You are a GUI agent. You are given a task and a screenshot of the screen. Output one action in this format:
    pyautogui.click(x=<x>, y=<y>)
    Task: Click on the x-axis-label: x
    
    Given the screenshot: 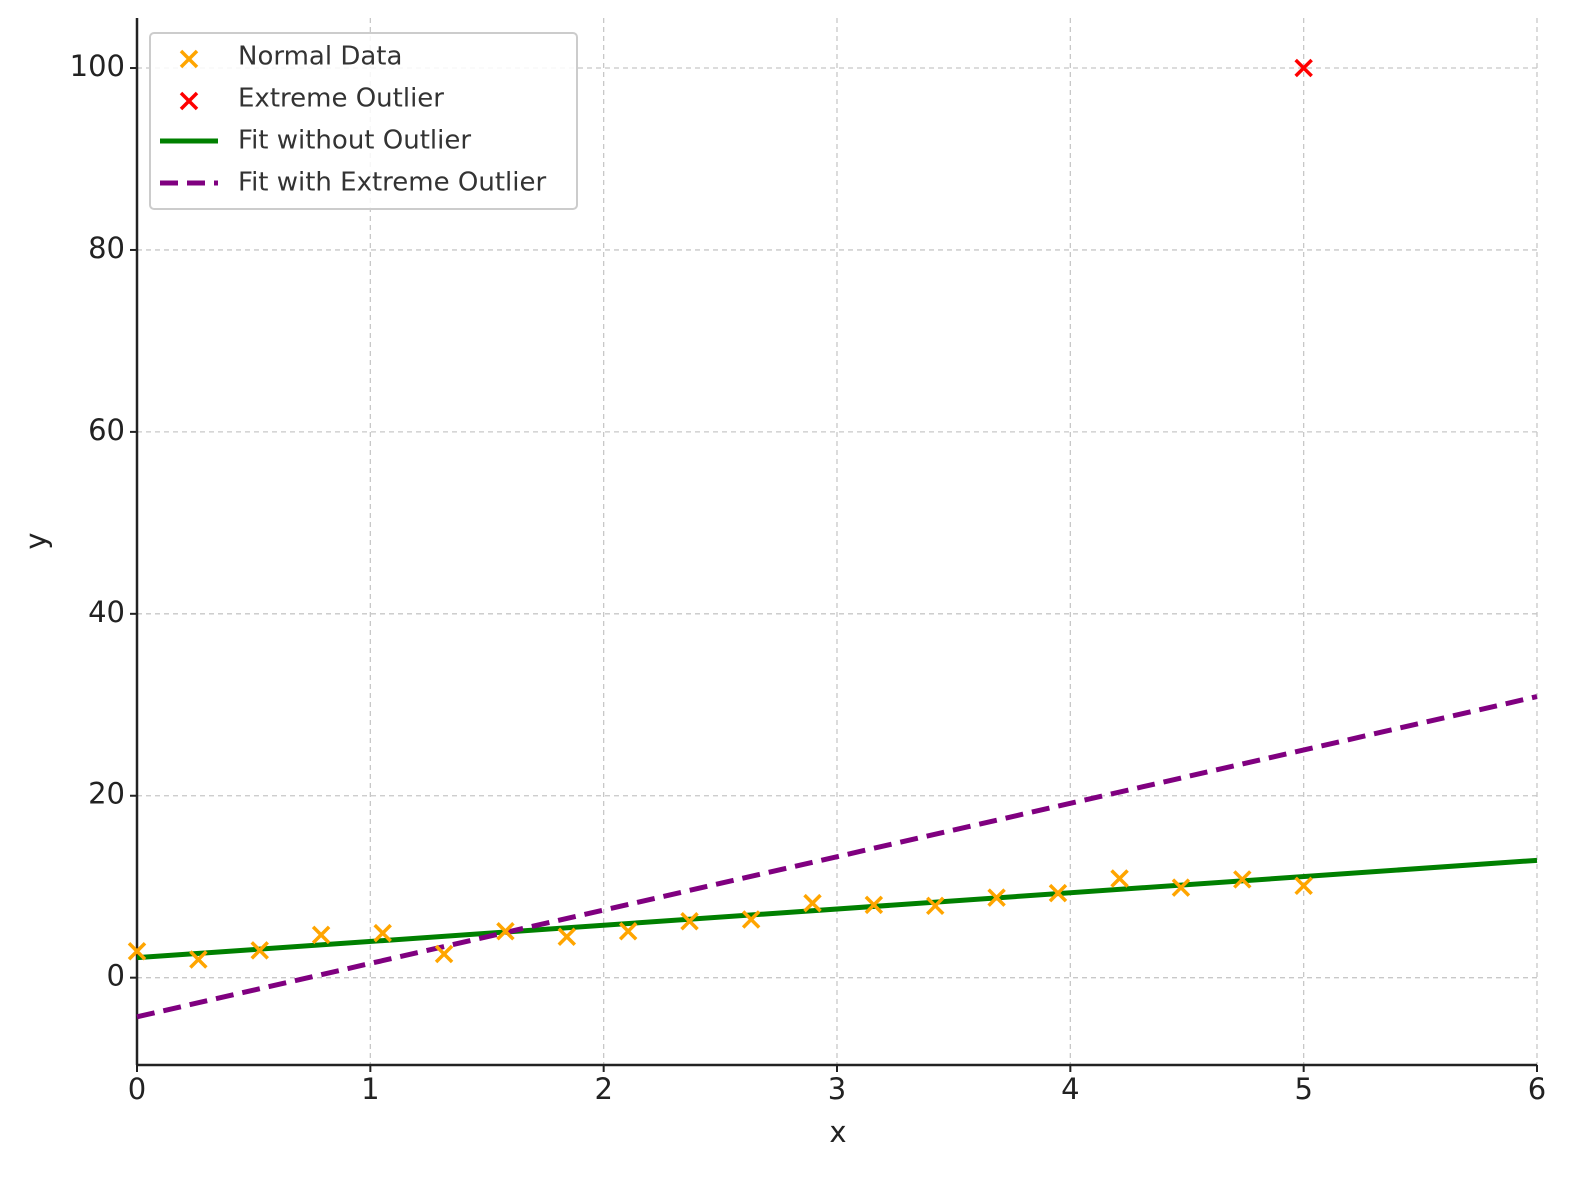 What is the action you would take?
    pyautogui.click(x=837, y=1132)
    